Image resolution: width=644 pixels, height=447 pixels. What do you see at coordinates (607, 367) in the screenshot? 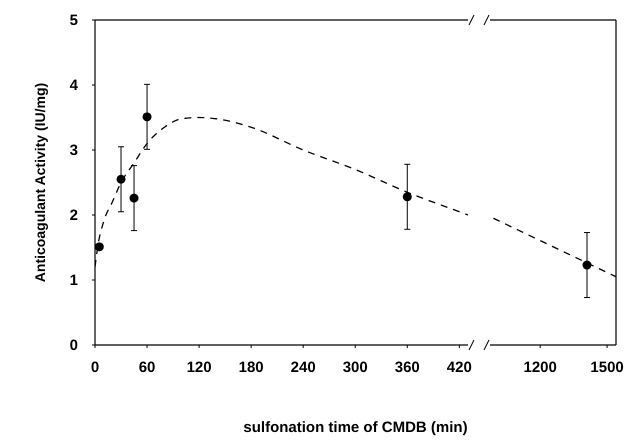
I see `x-tick-label: 1500` at bounding box center [607, 367].